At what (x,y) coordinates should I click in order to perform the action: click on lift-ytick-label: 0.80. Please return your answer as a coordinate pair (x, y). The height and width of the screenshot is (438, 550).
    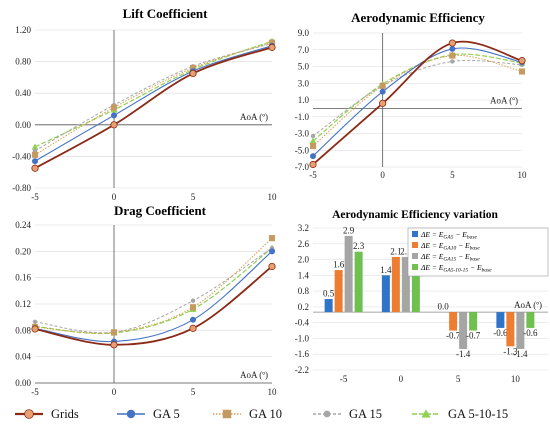
    Looking at the image, I should click on (23, 62).